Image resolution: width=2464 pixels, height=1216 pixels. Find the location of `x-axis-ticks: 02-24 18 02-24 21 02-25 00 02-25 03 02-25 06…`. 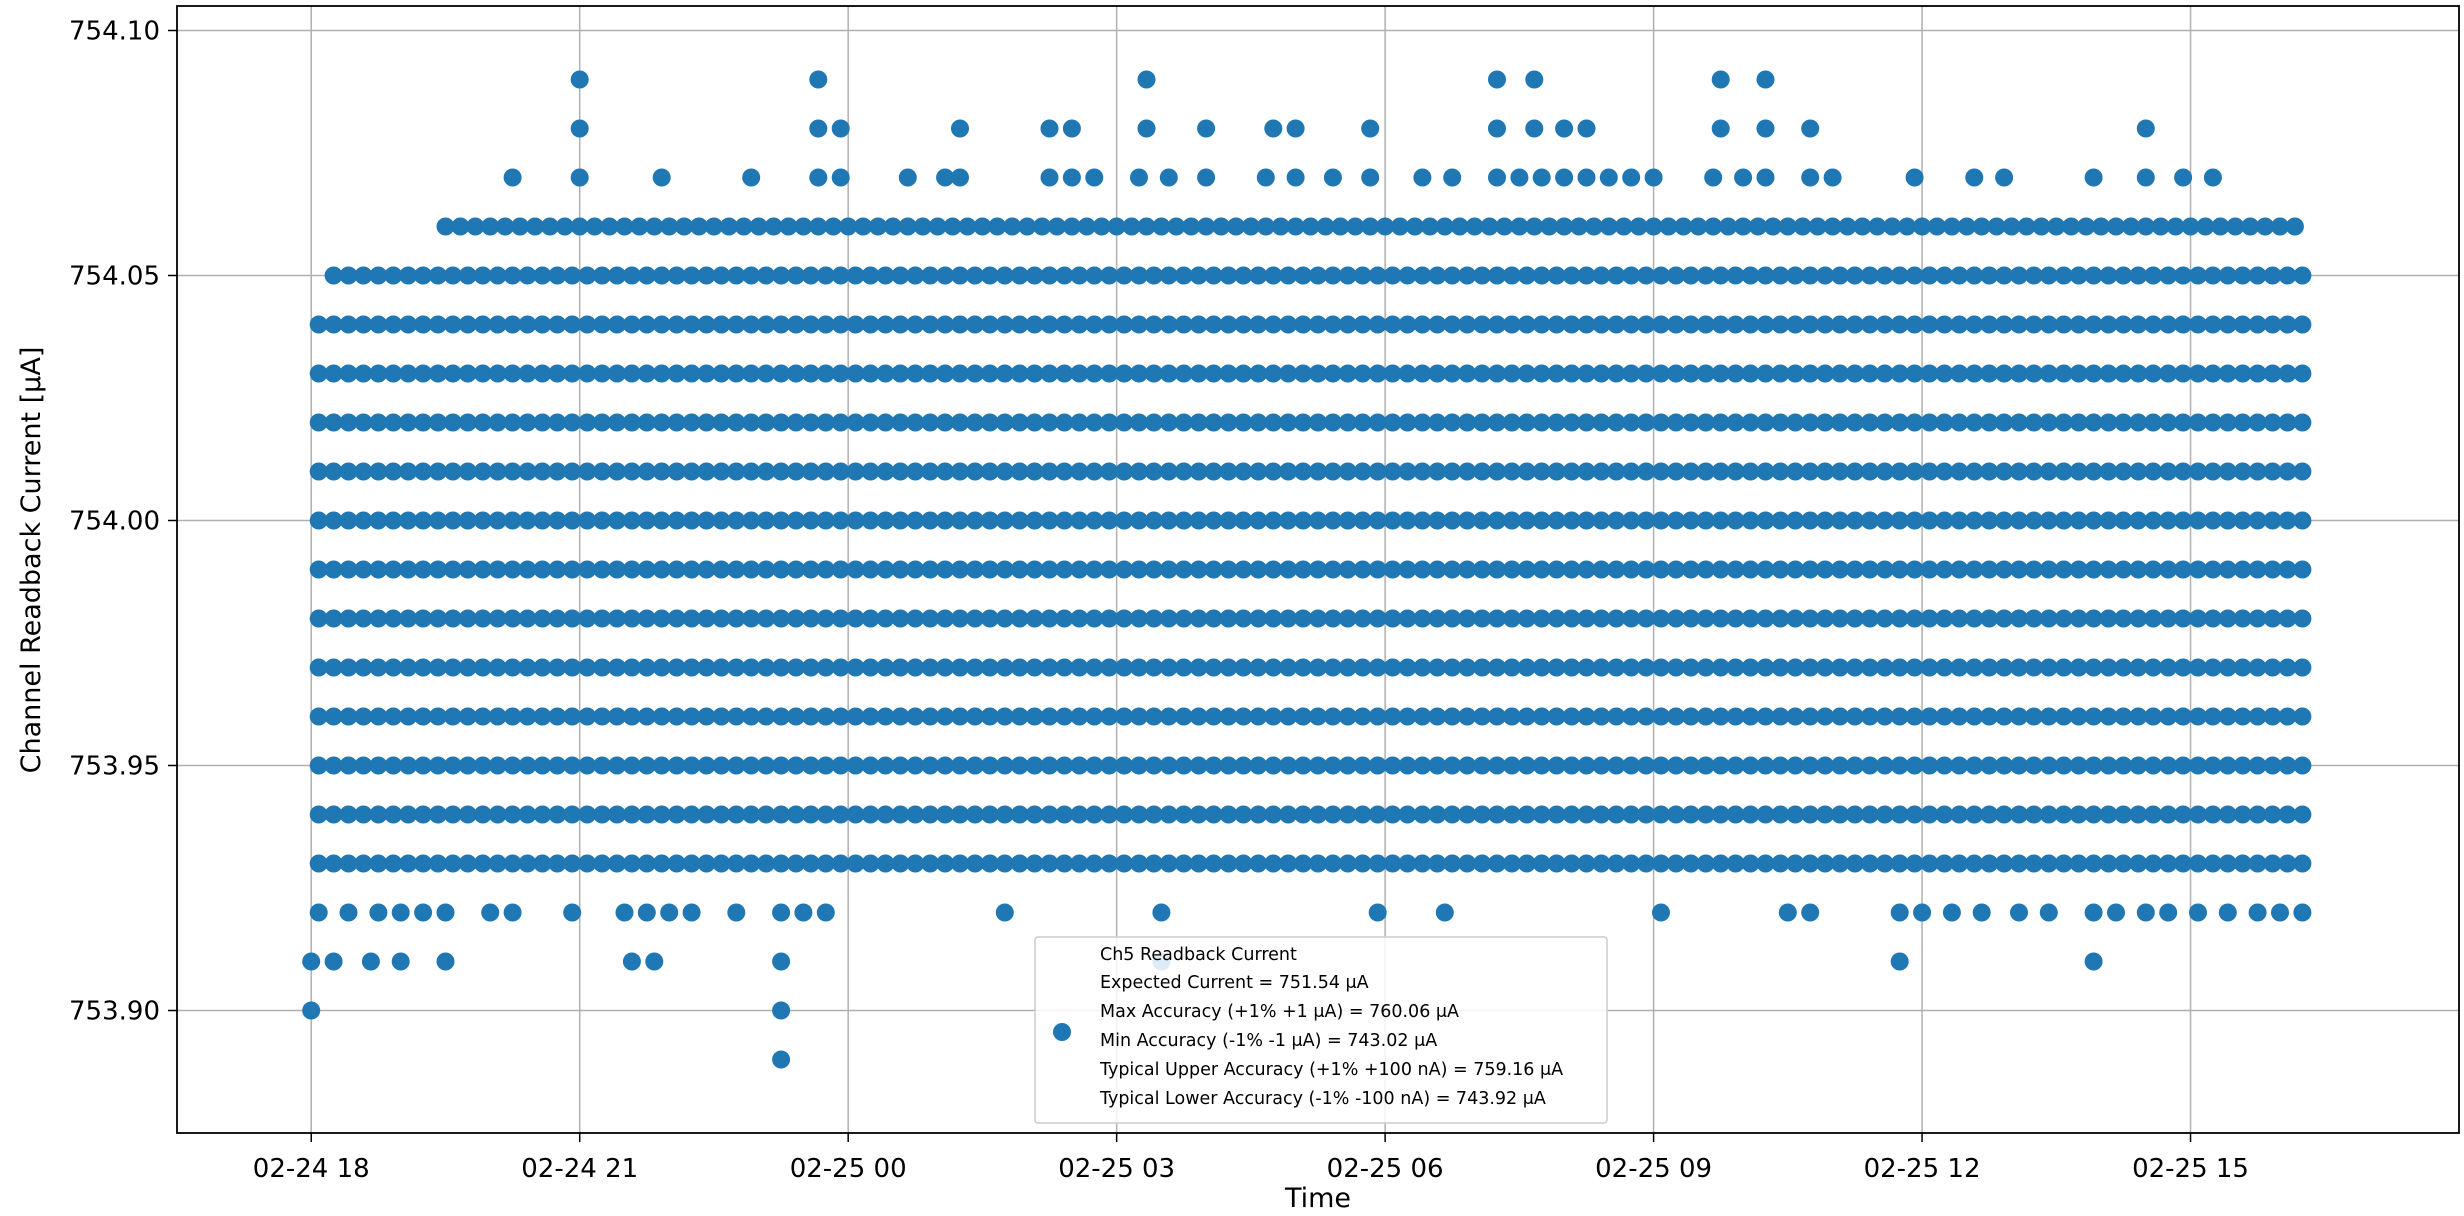

x-axis-ticks: 02-24 18 02-24 21 02-25 00 02-25 03 02-25 06… is located at coordinates (1251, 1158).